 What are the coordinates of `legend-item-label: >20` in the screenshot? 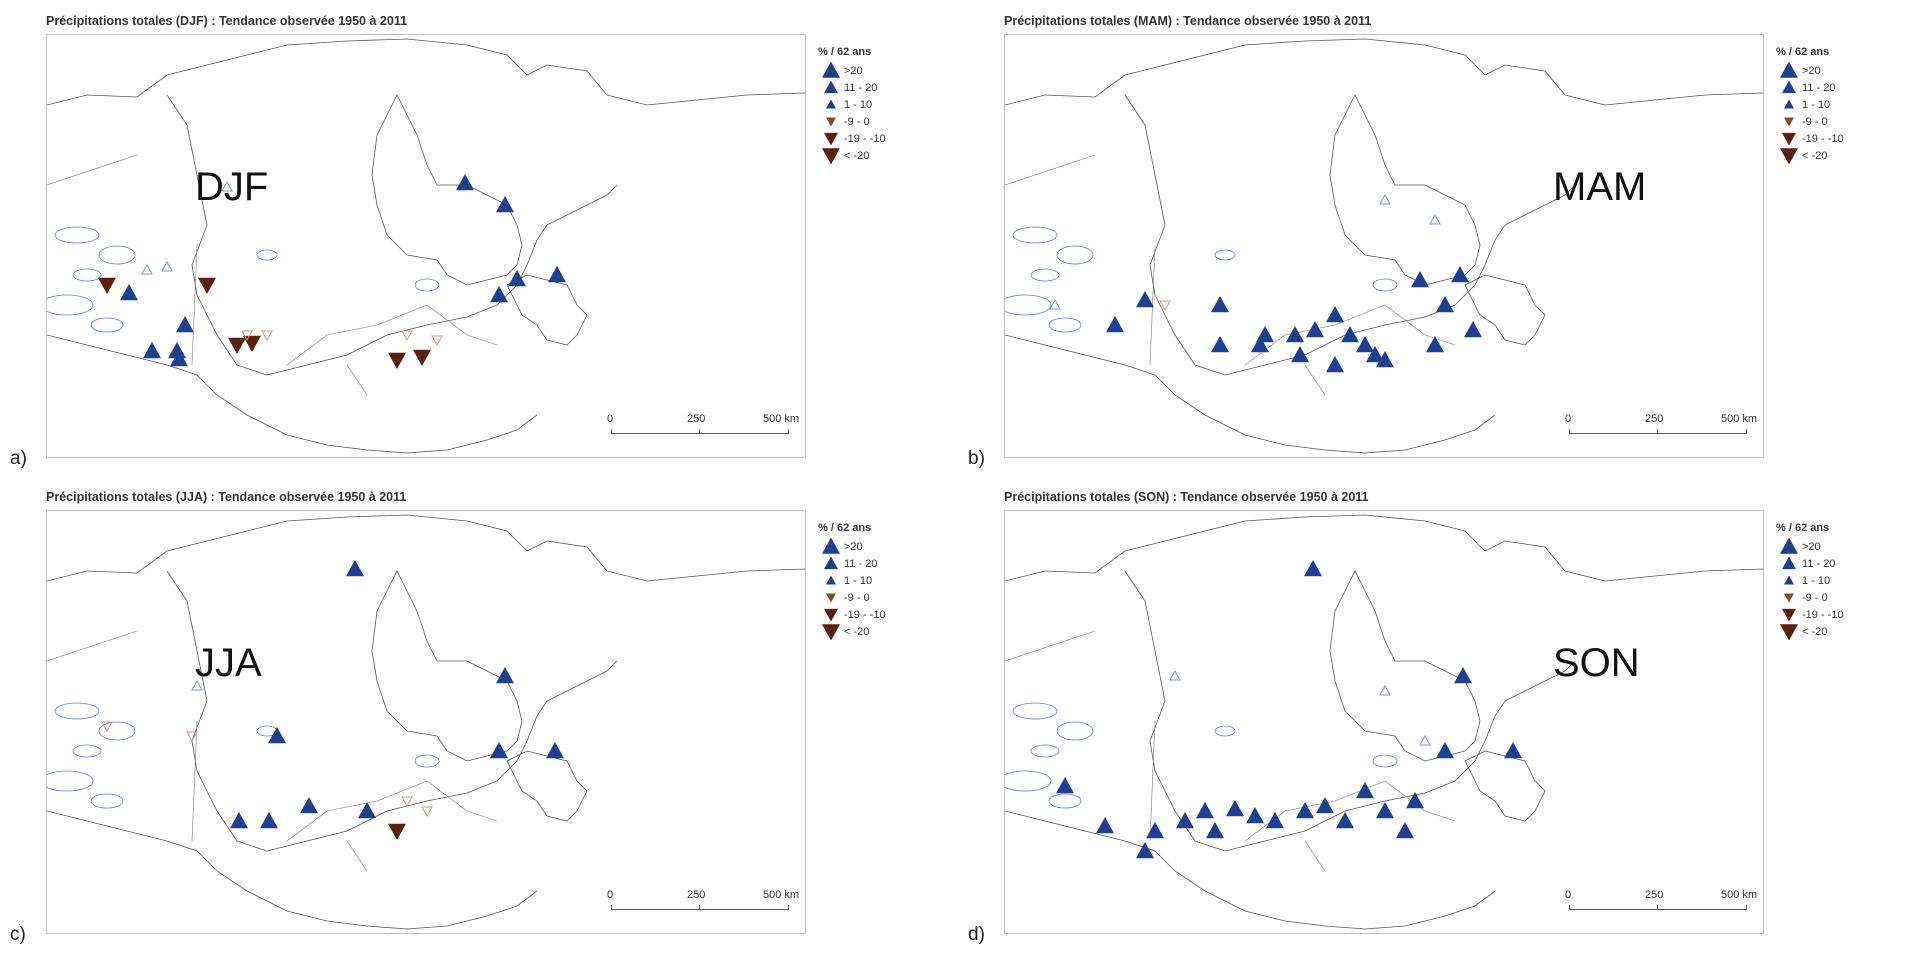 It's located at (853, 70).